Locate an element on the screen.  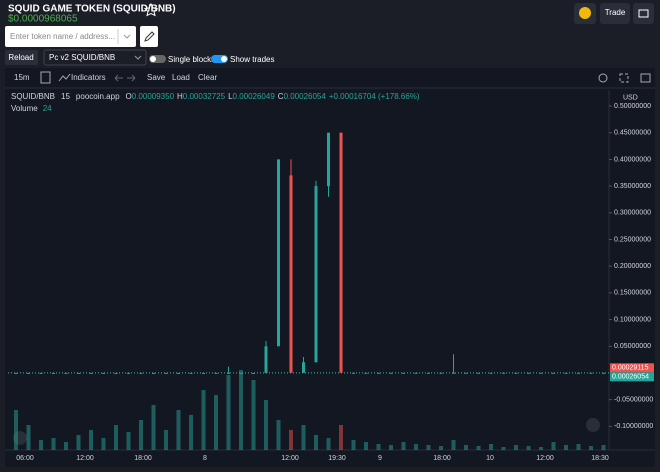
select-arrow is located at coordinates (138, 57).